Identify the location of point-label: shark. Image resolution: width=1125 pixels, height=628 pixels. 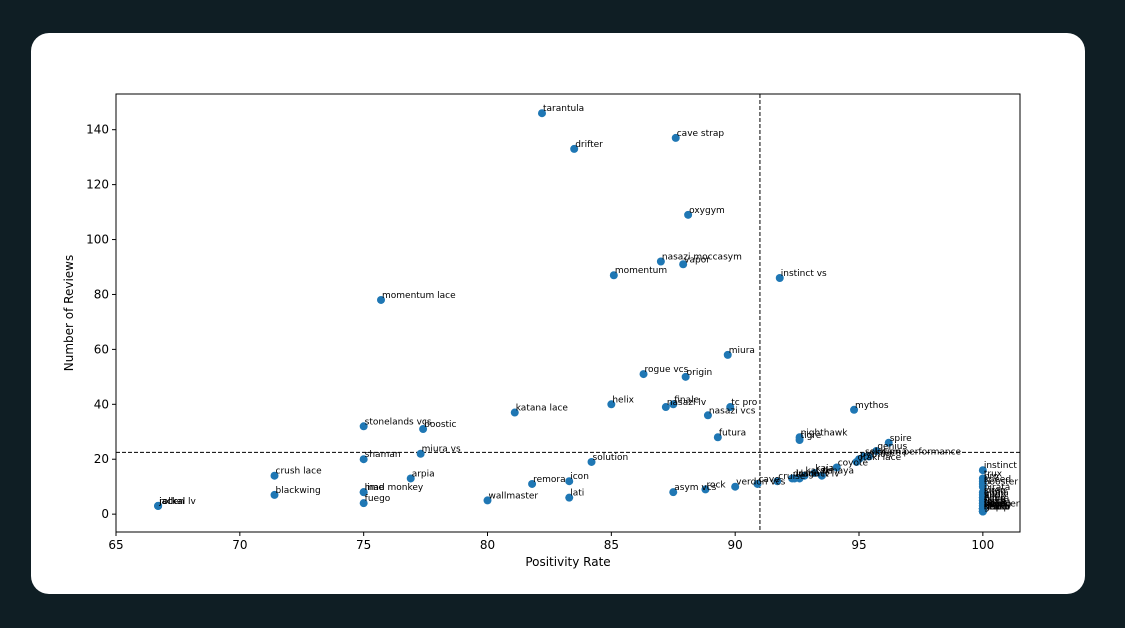
(997, 505).